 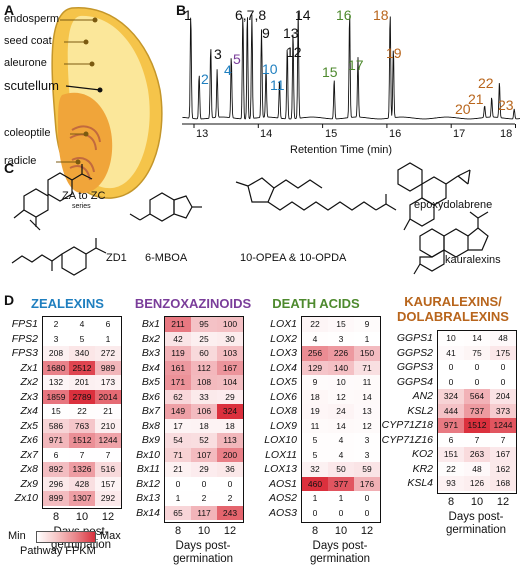 What do you see at coordinates (394, 53) in the screenshot?
I see `peak-label: 19` at bounding box center [394, 53].